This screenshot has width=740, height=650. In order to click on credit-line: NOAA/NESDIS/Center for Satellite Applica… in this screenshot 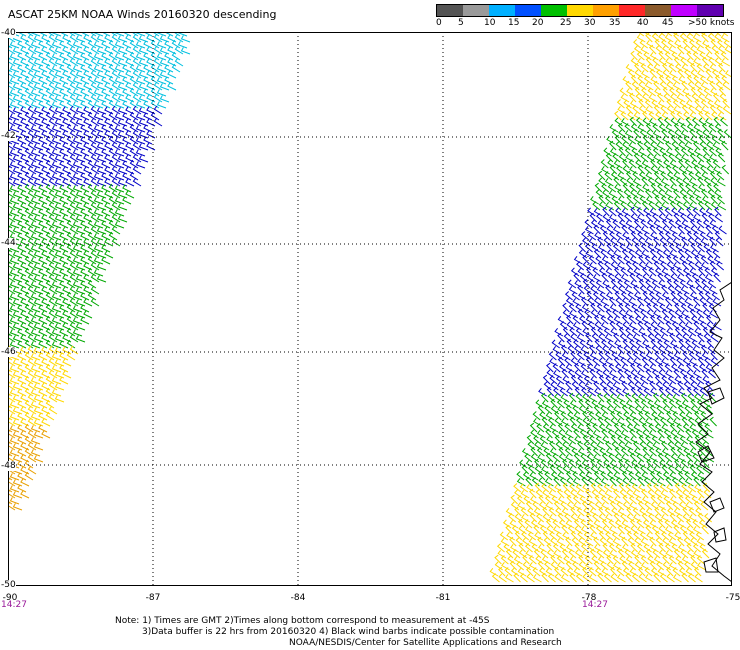, I will do `click(425, 643)`.